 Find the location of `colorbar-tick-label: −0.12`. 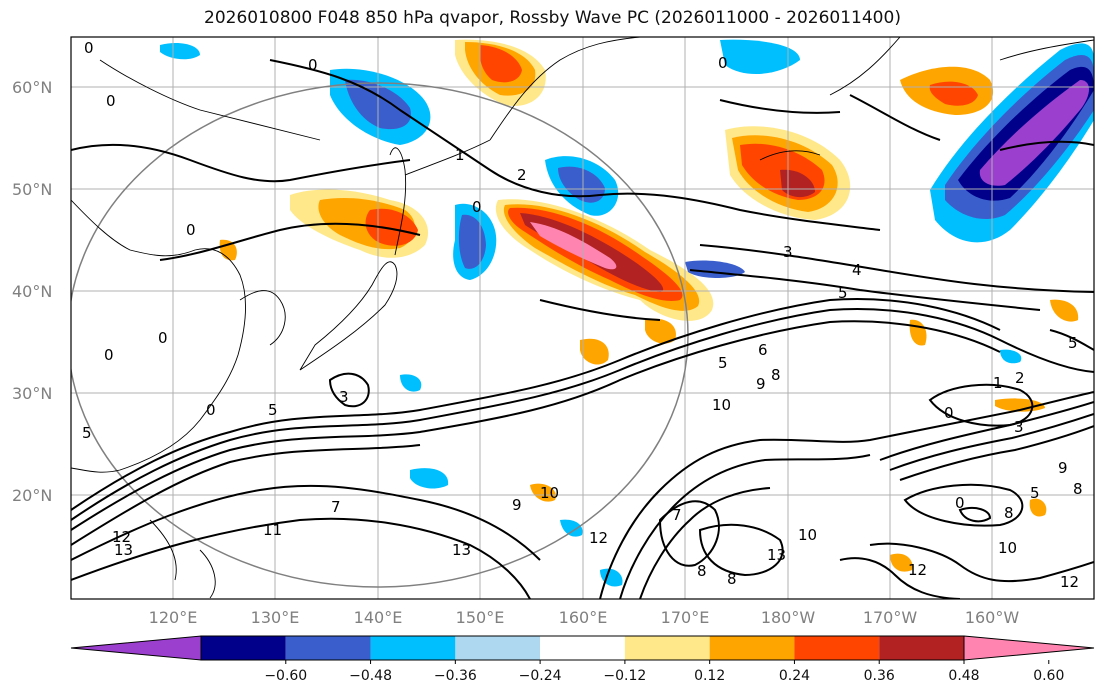

colorbar-tick-label: −0.12 is located at coordinates (624, 676).